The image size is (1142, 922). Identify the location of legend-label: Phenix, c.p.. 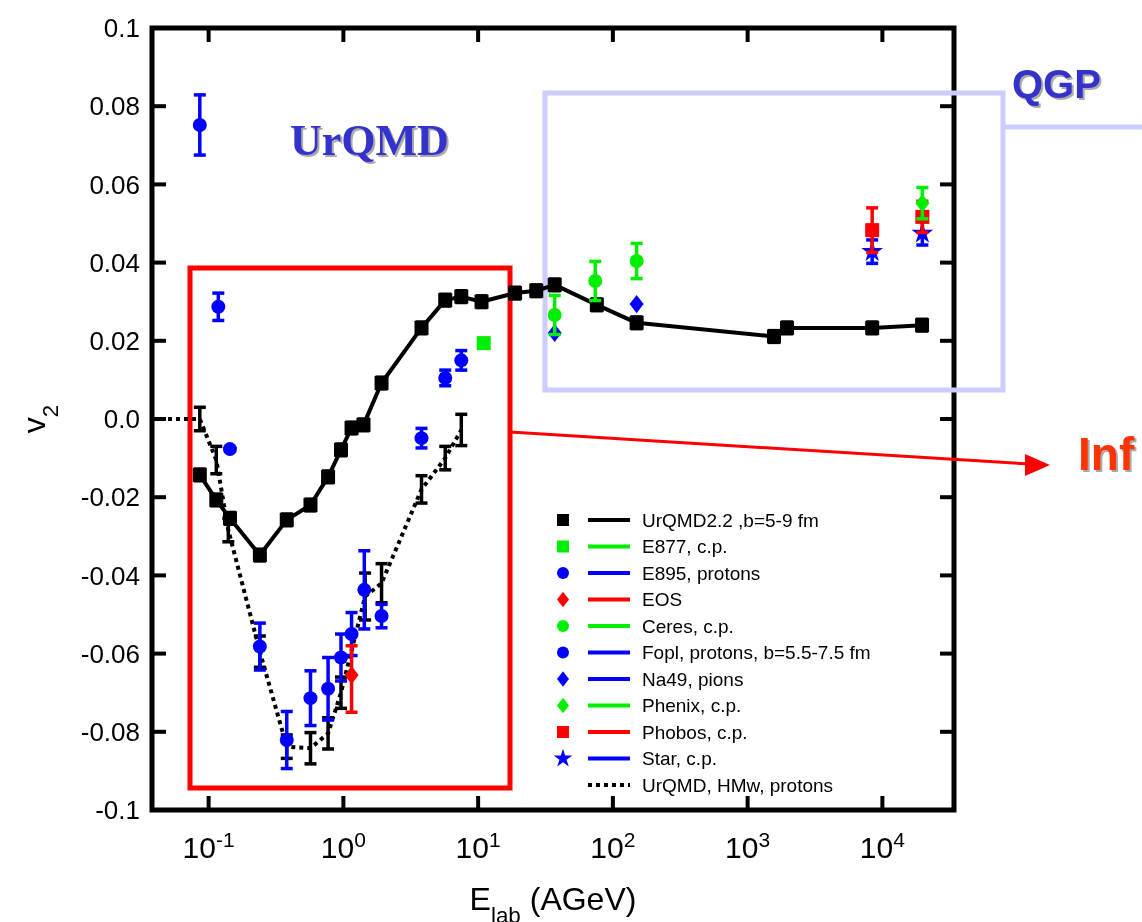
(692, 706).